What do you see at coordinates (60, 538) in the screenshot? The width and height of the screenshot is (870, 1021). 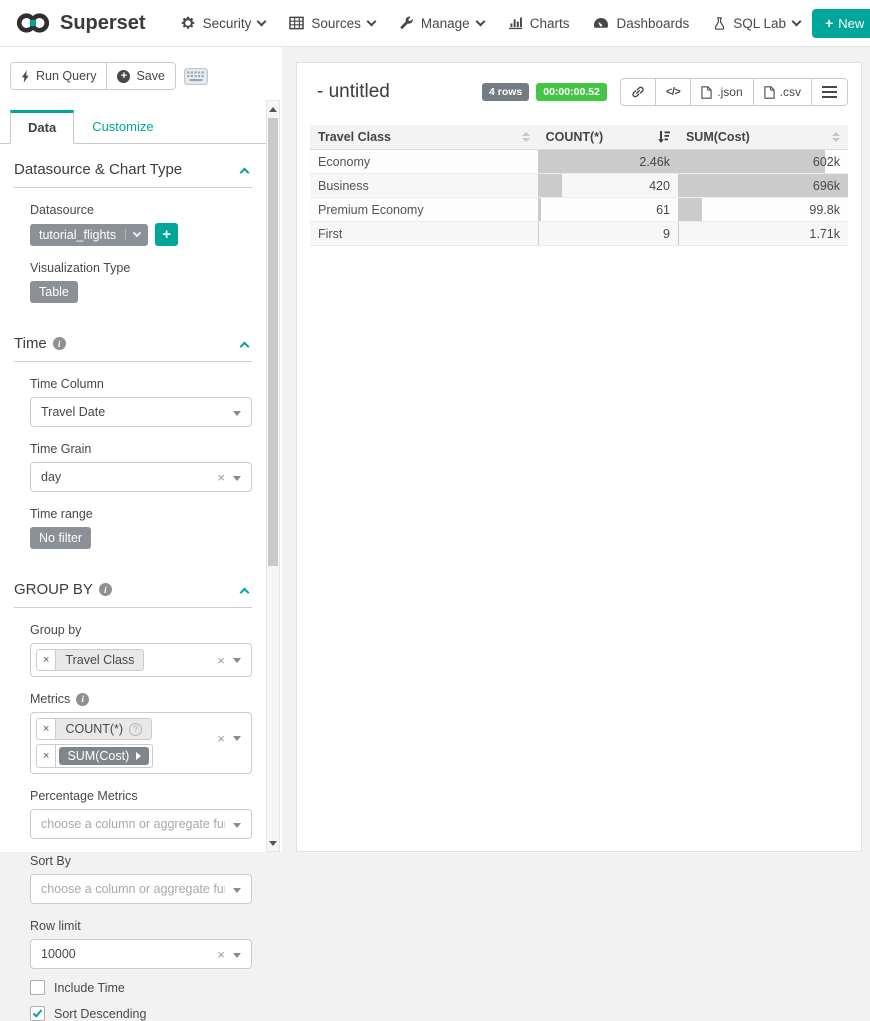 I see `time-range-button: No filter` at bounding box center [60, 538].